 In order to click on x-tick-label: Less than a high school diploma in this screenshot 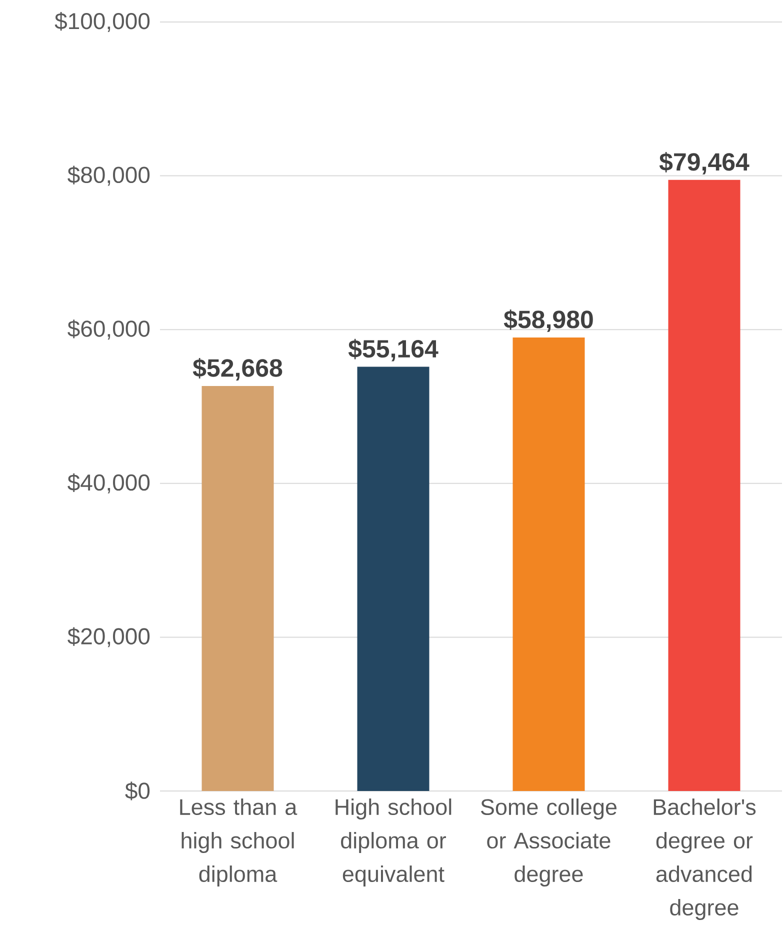, I will do `click(239, 842)`.